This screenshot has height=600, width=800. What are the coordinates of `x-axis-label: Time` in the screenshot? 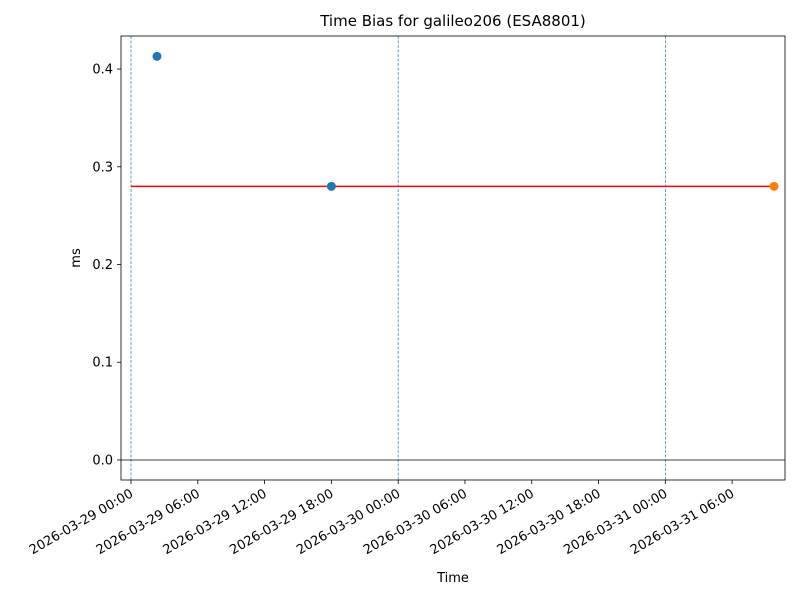 It's located at (452, 578).